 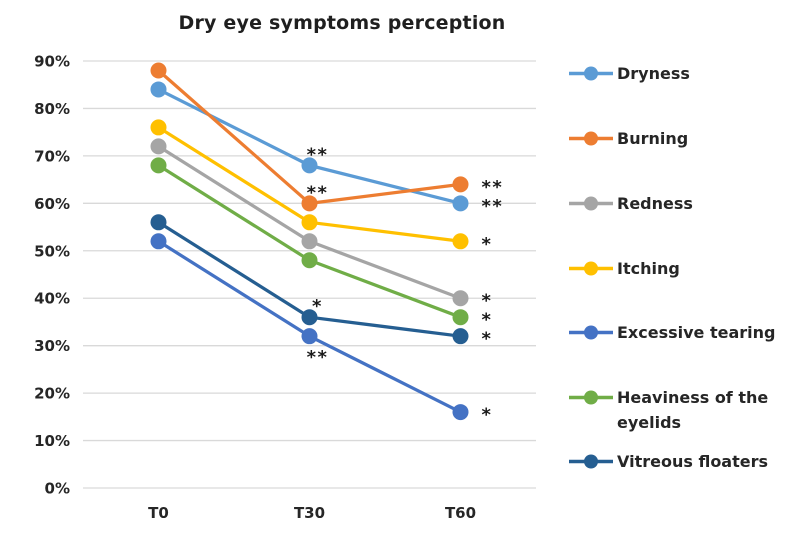 What do you see at coordinates (52, 299) in the screenshot?
I see `y-axis-tick-label: 40%` at bounding box center [52, 299].